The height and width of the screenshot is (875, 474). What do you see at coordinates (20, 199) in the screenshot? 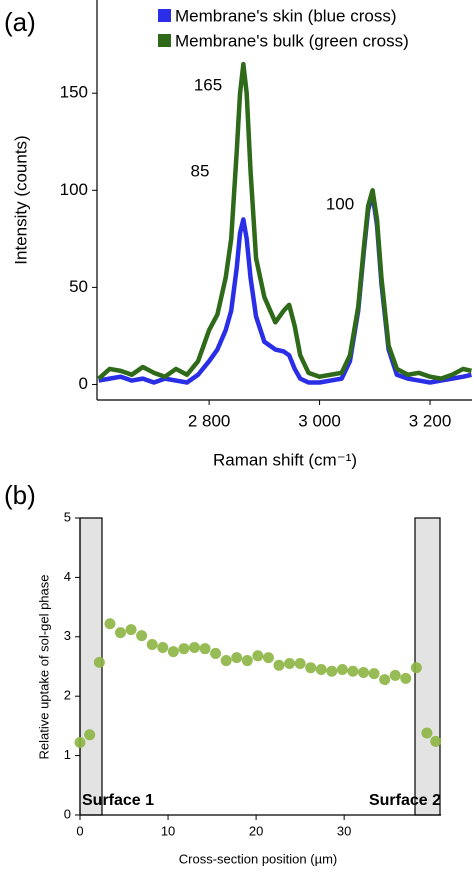
I see `y-axis-label: Intensity (counts)` at bounding box center [20, 199].